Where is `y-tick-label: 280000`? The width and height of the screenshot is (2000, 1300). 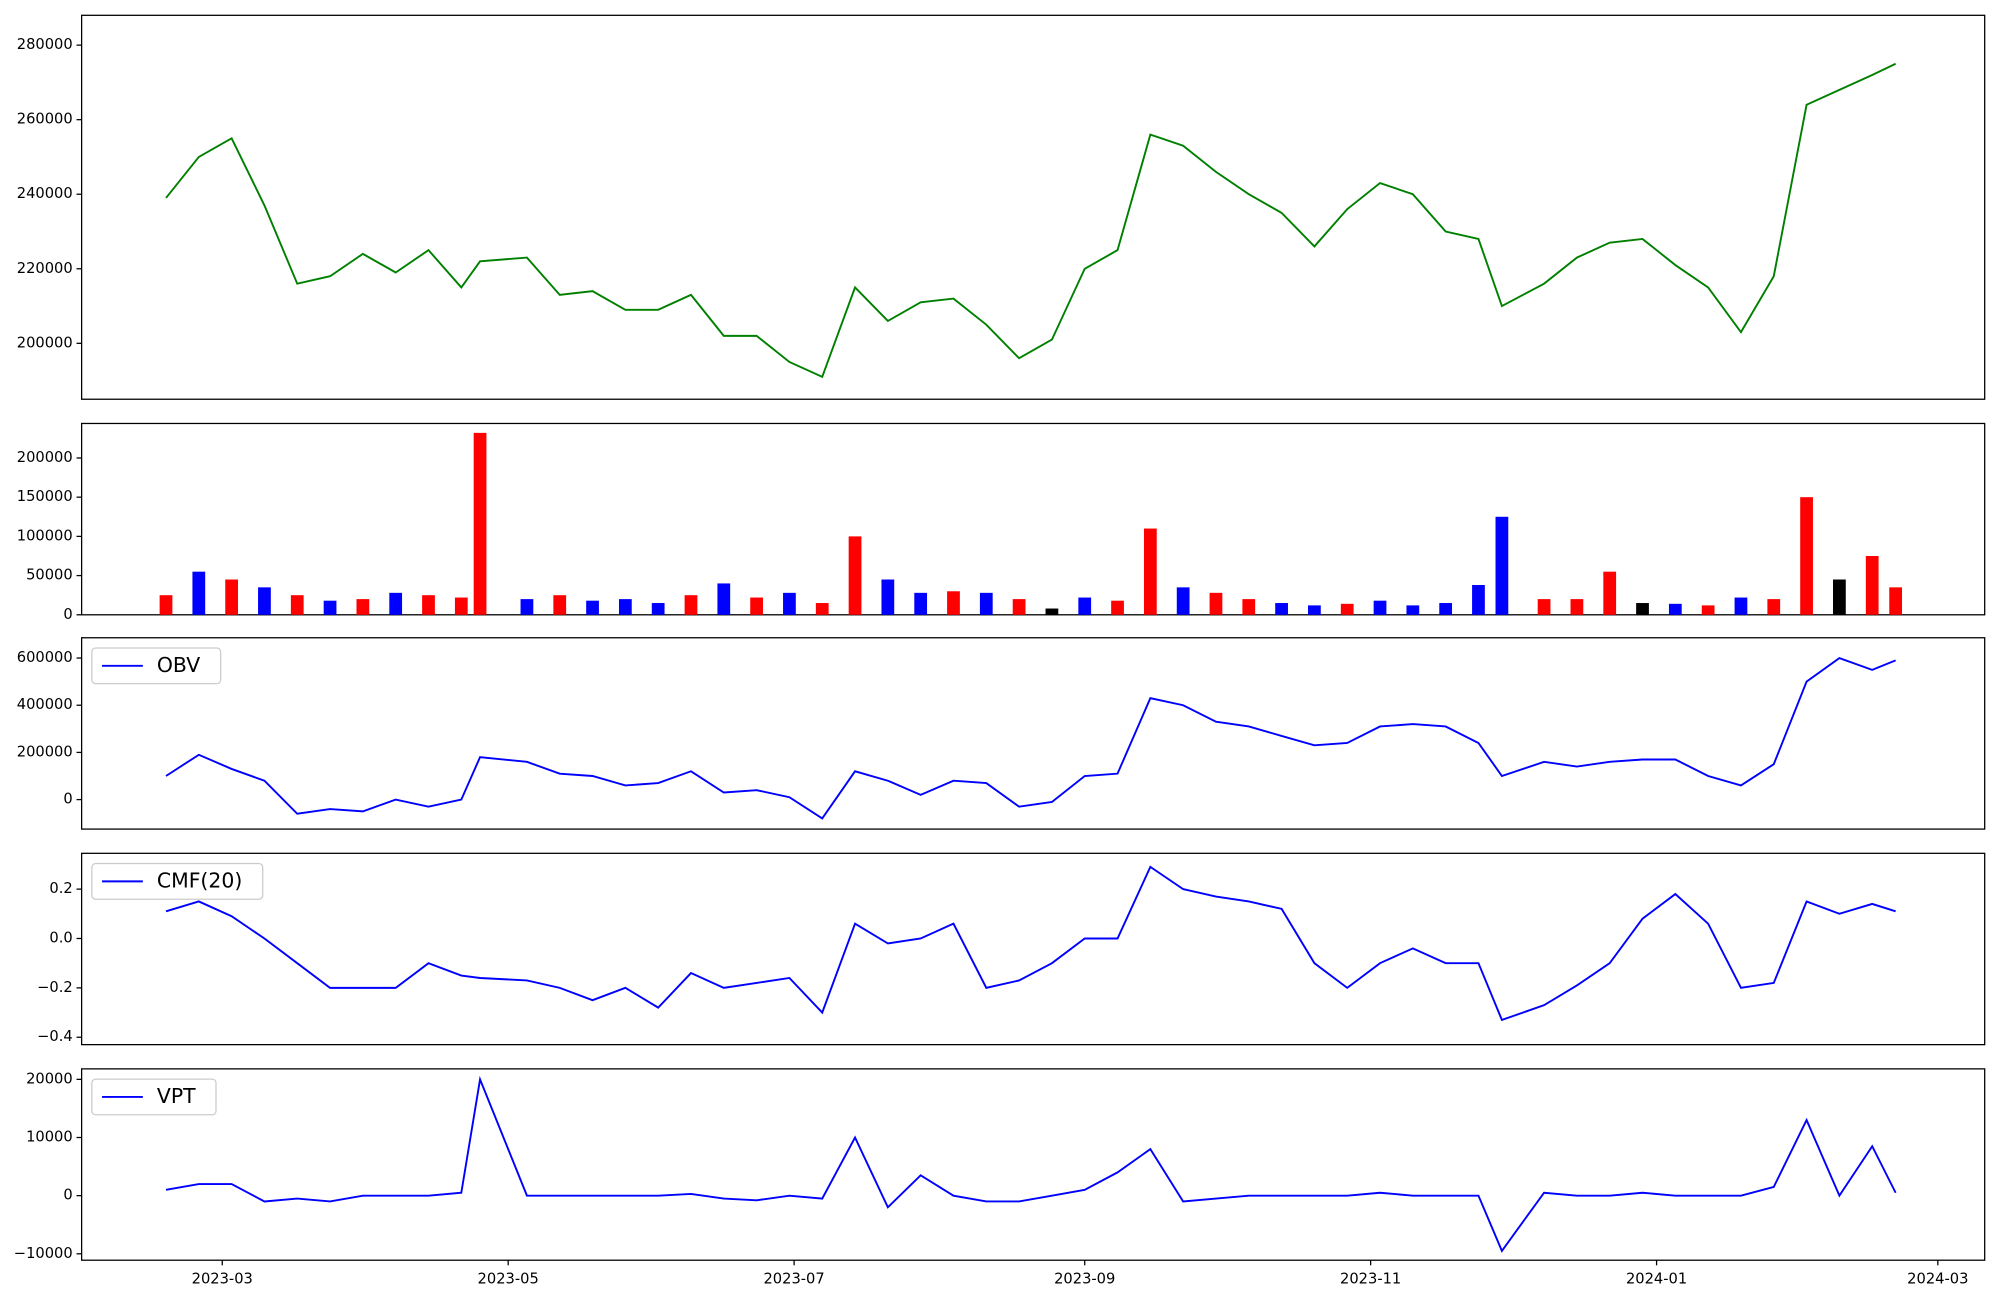 y-tick-label: 280000 is located at coordinates (45, 44).